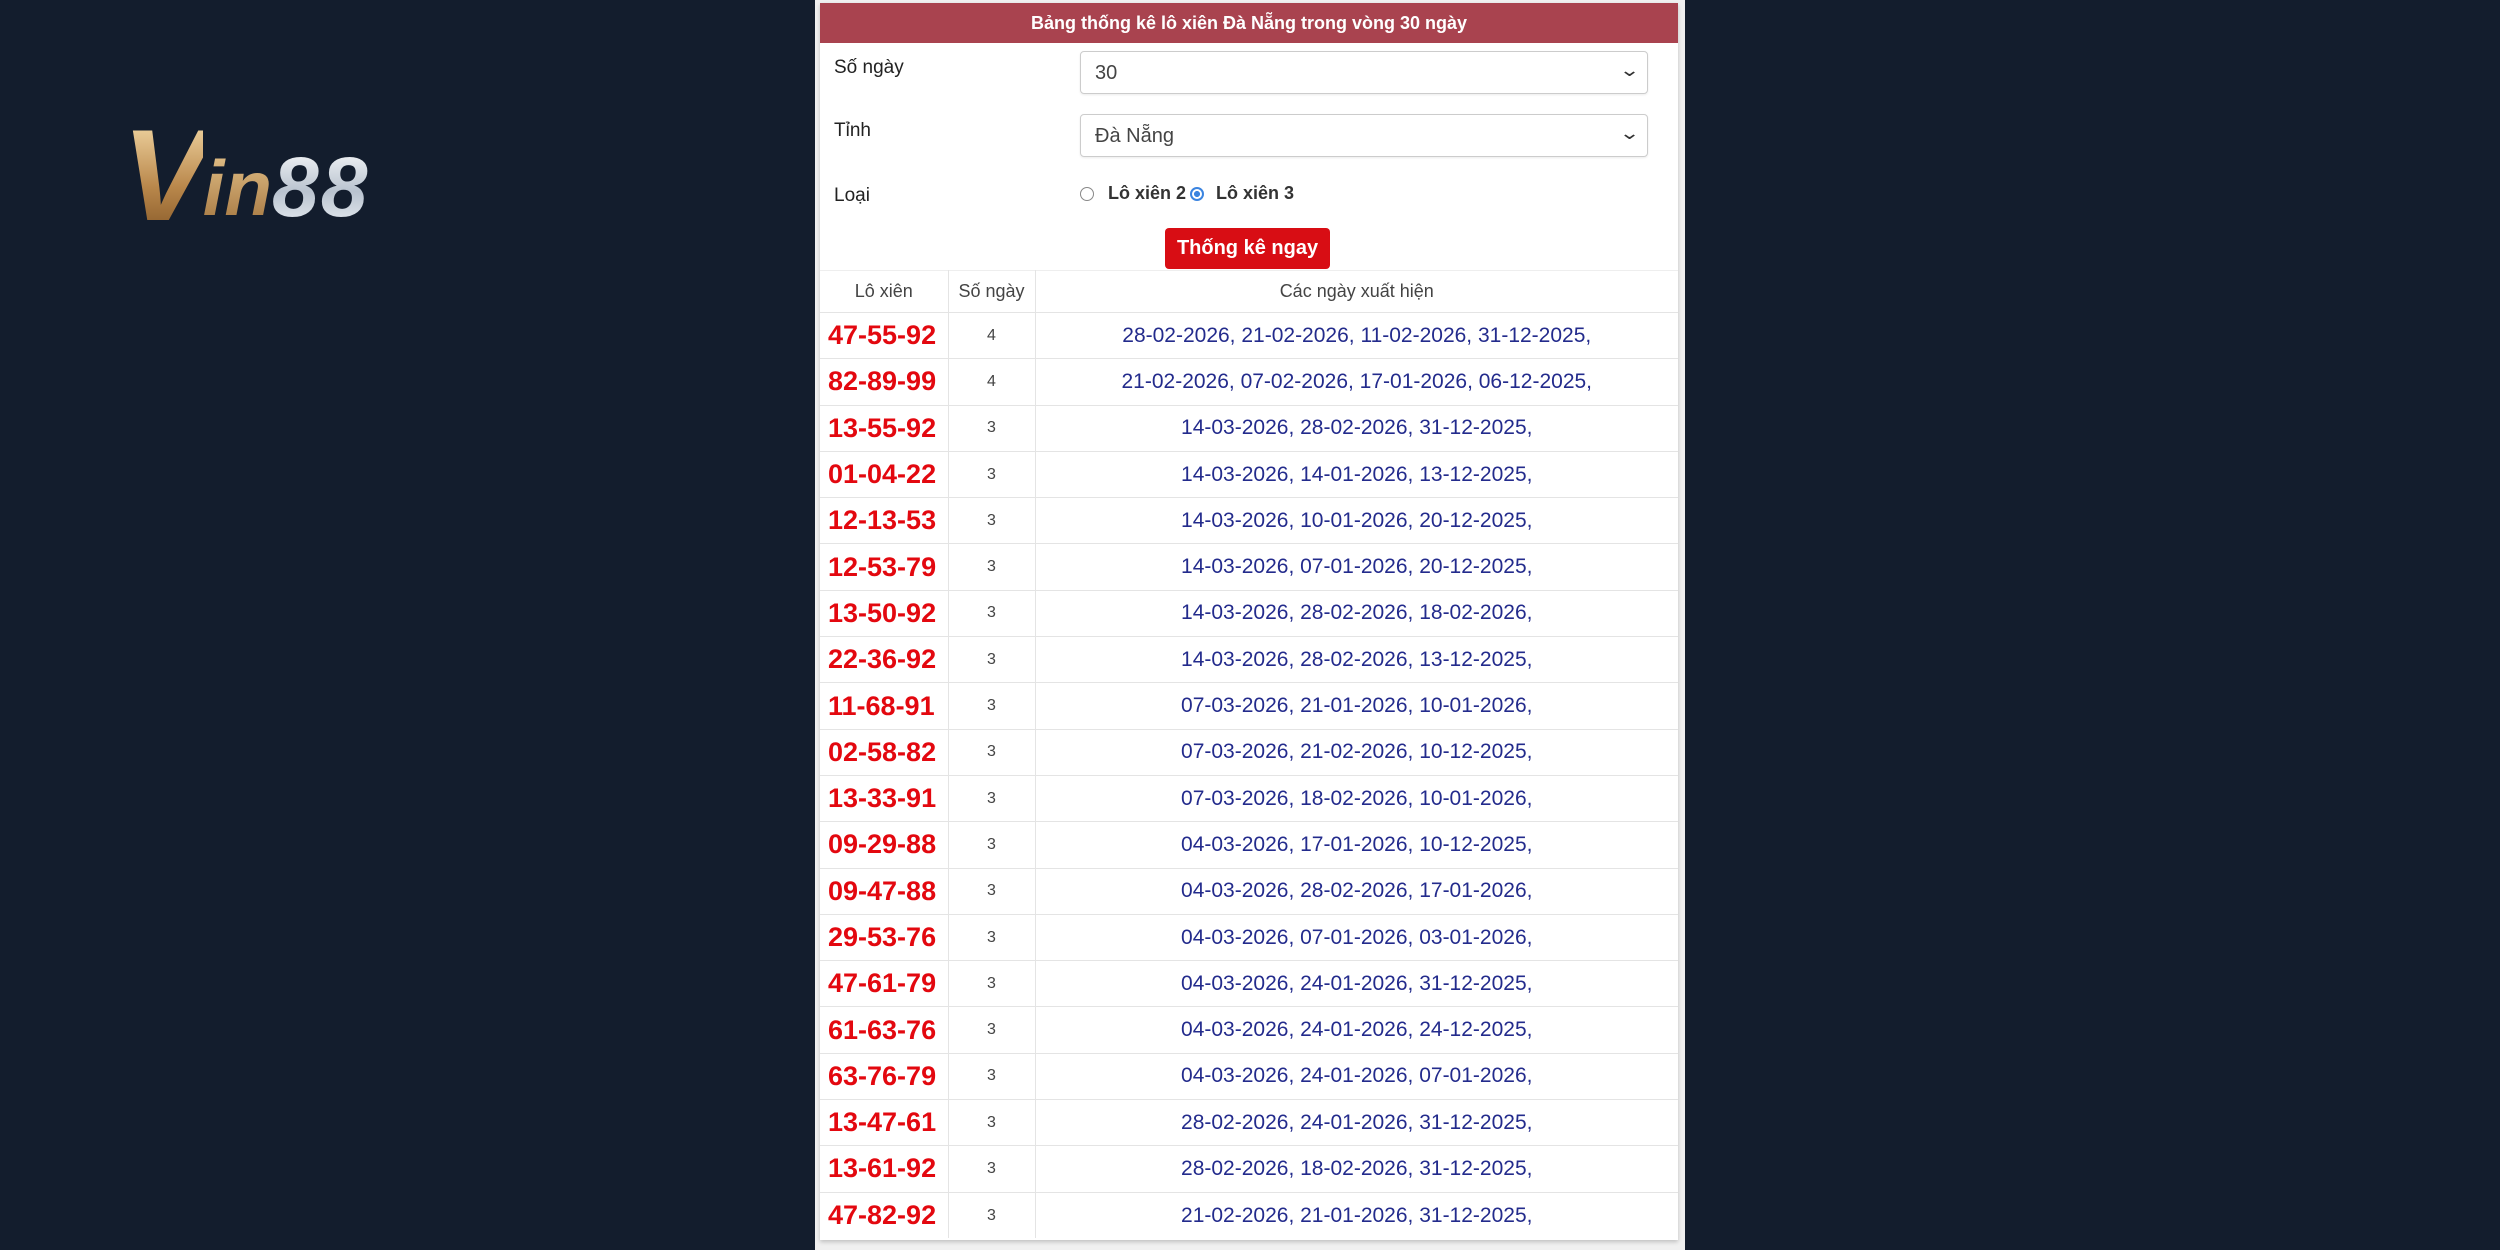 The height and width of the screenshot is (1250, 2500). Describe the element at coordinates (884, 983) in the screenshot. I see `combo-cell: 47-61-79` at that location.